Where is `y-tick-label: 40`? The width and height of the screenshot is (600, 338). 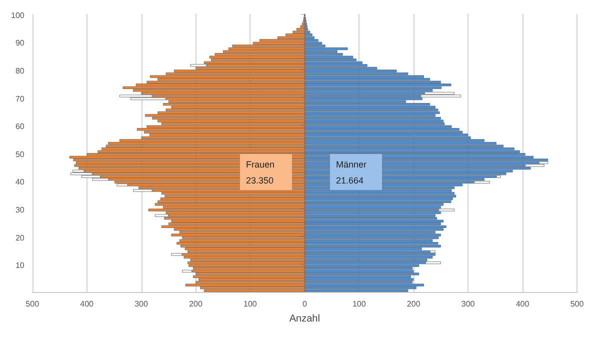 y-tick-label: 40 is located at coordinates (20, 182).